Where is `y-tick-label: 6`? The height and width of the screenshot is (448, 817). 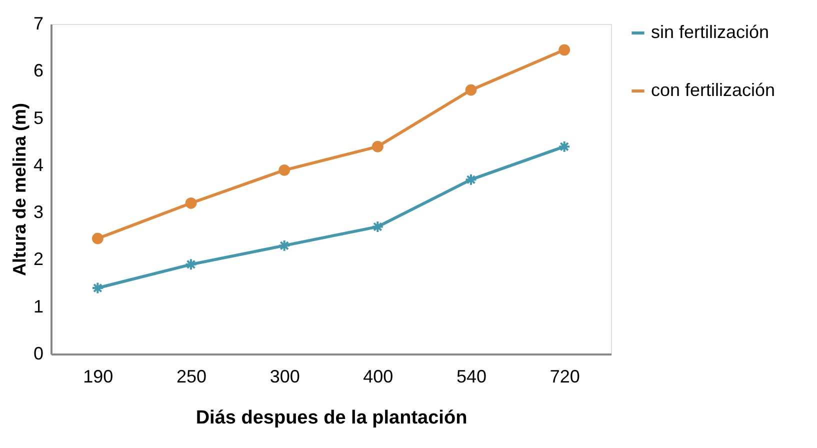
y-tick-label: 6 is located at coordinates (38, 70).